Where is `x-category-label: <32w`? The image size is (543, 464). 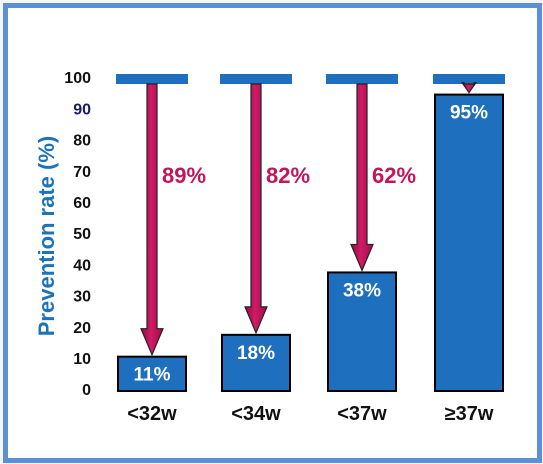
x-category-label: <32w is located at coordinates (152, 414).